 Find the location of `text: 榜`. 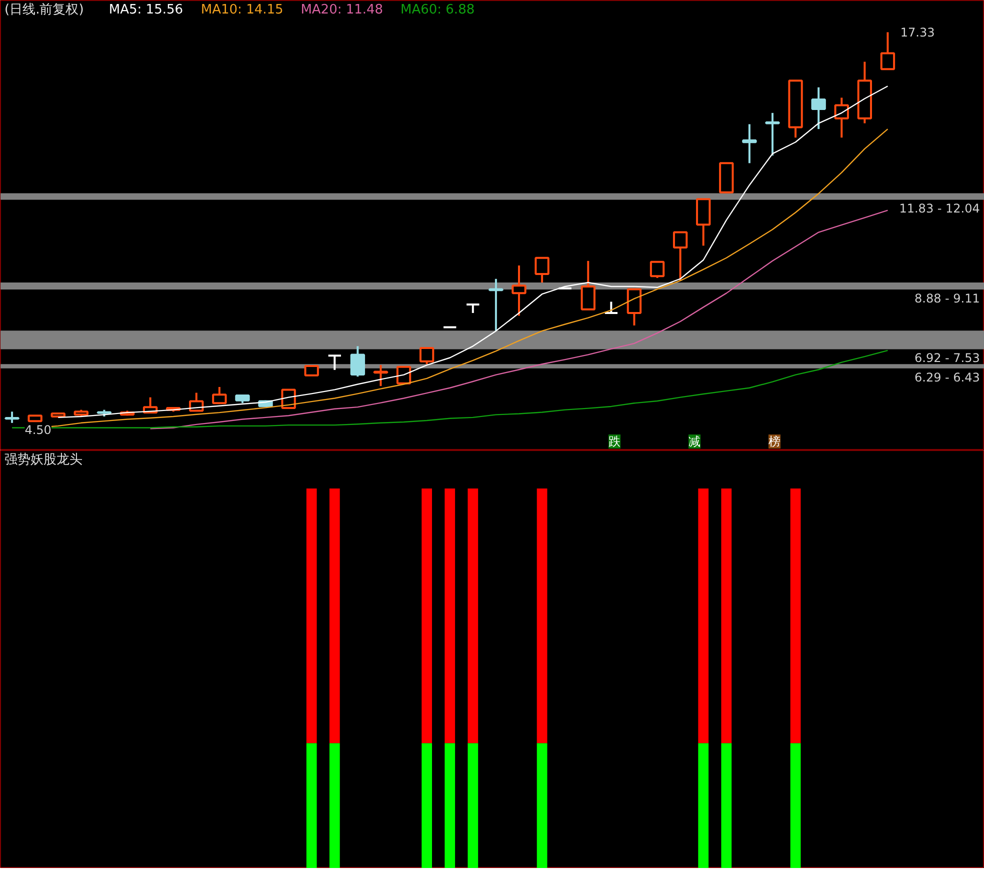

text: 榜 is located at coordinates (774, 441).